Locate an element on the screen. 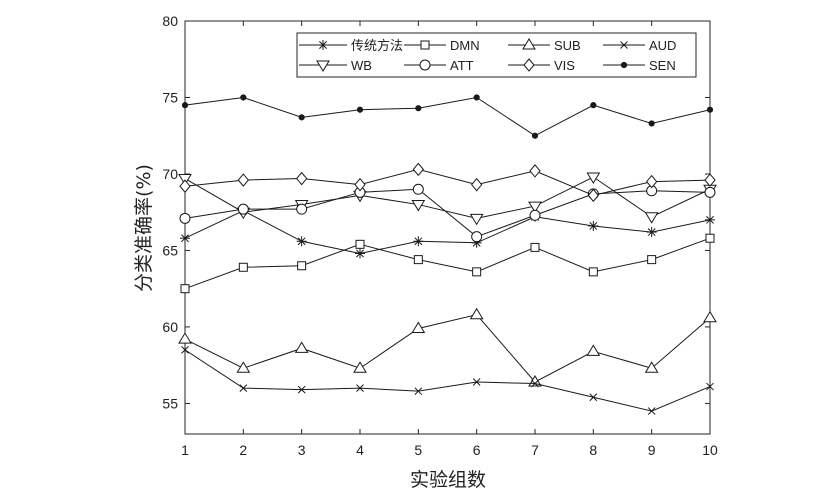 The image size is (824, 498). legend-item: AUD is located at coordinates (639, 45).